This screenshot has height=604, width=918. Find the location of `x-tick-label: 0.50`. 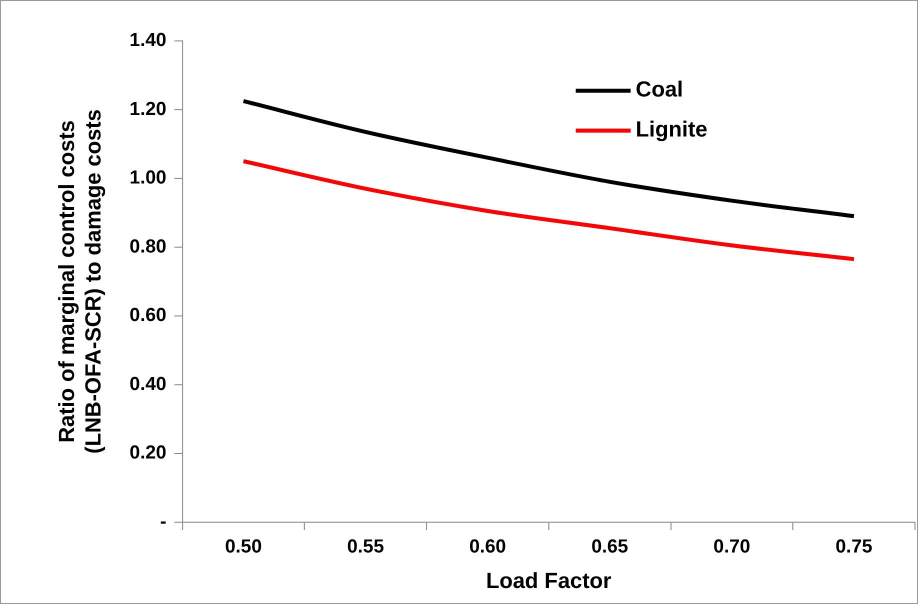

x-tick-label: 0.50 is located at coordinates (243, 547).